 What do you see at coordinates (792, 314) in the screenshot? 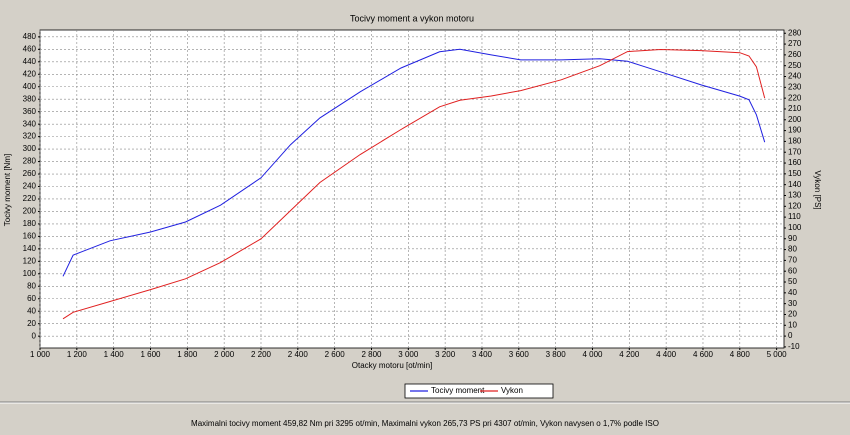
I see `y2-tick-label: 20` at bounding box center [792, 314].